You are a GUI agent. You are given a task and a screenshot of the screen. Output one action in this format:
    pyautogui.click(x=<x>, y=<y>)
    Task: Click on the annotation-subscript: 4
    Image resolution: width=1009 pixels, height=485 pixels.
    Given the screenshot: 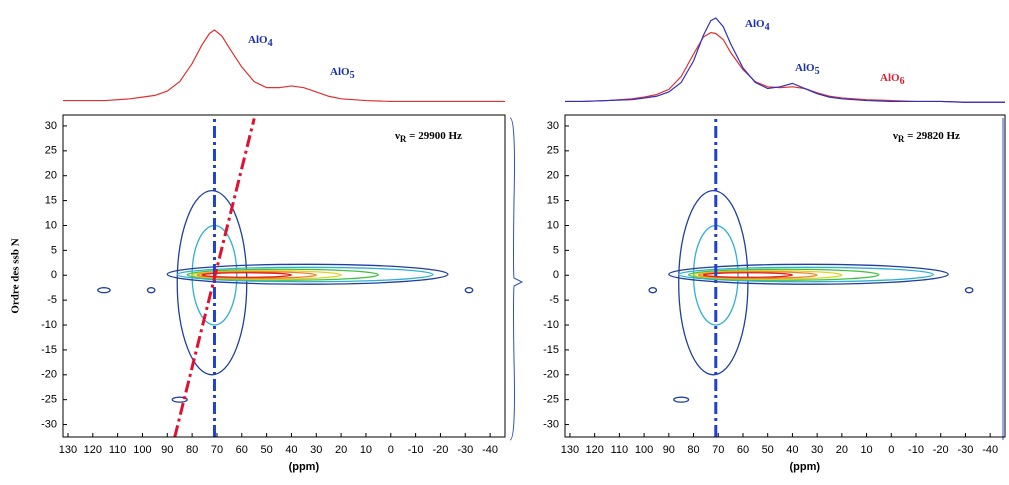 What is the action you would take?
    pyautogui.click(x=270, y=43)
    